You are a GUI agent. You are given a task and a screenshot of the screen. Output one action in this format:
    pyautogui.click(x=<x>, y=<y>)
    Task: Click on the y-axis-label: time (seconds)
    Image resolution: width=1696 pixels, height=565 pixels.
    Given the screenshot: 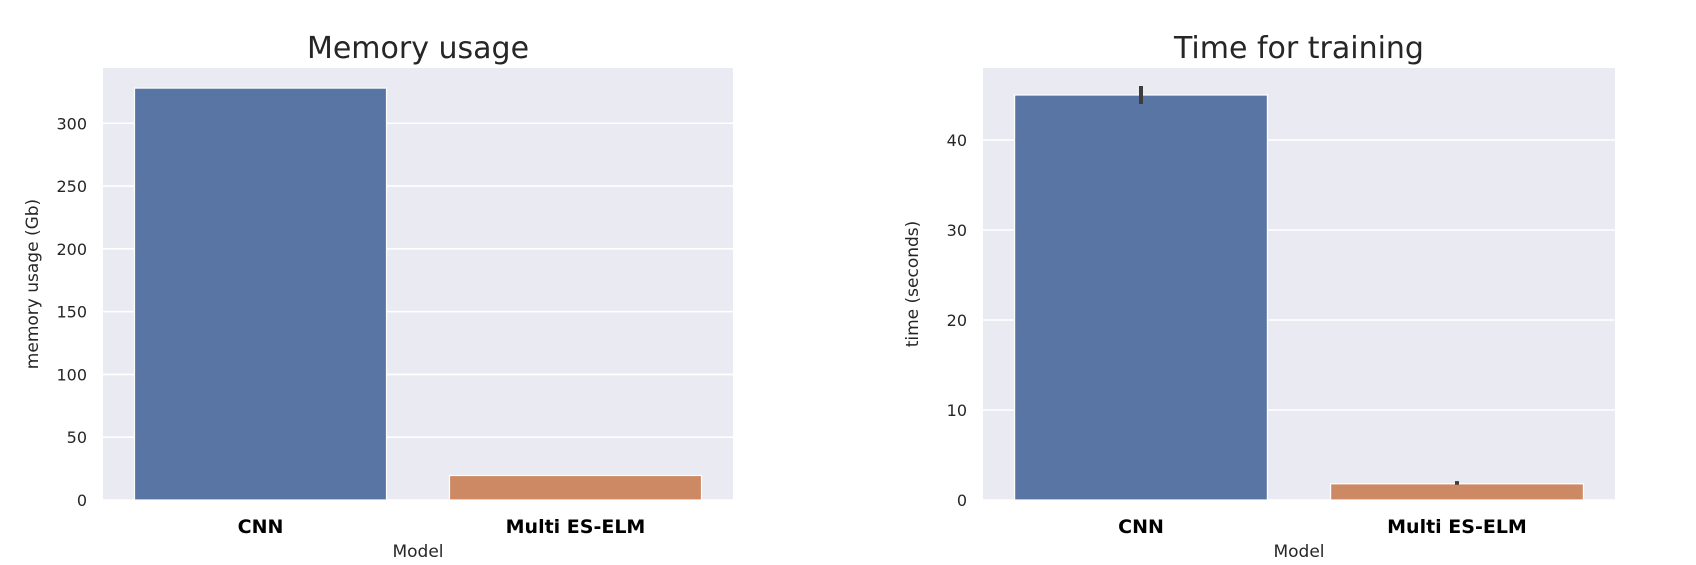 What is the action you would take?
    pyautogui.click(x=913, y=284)
    